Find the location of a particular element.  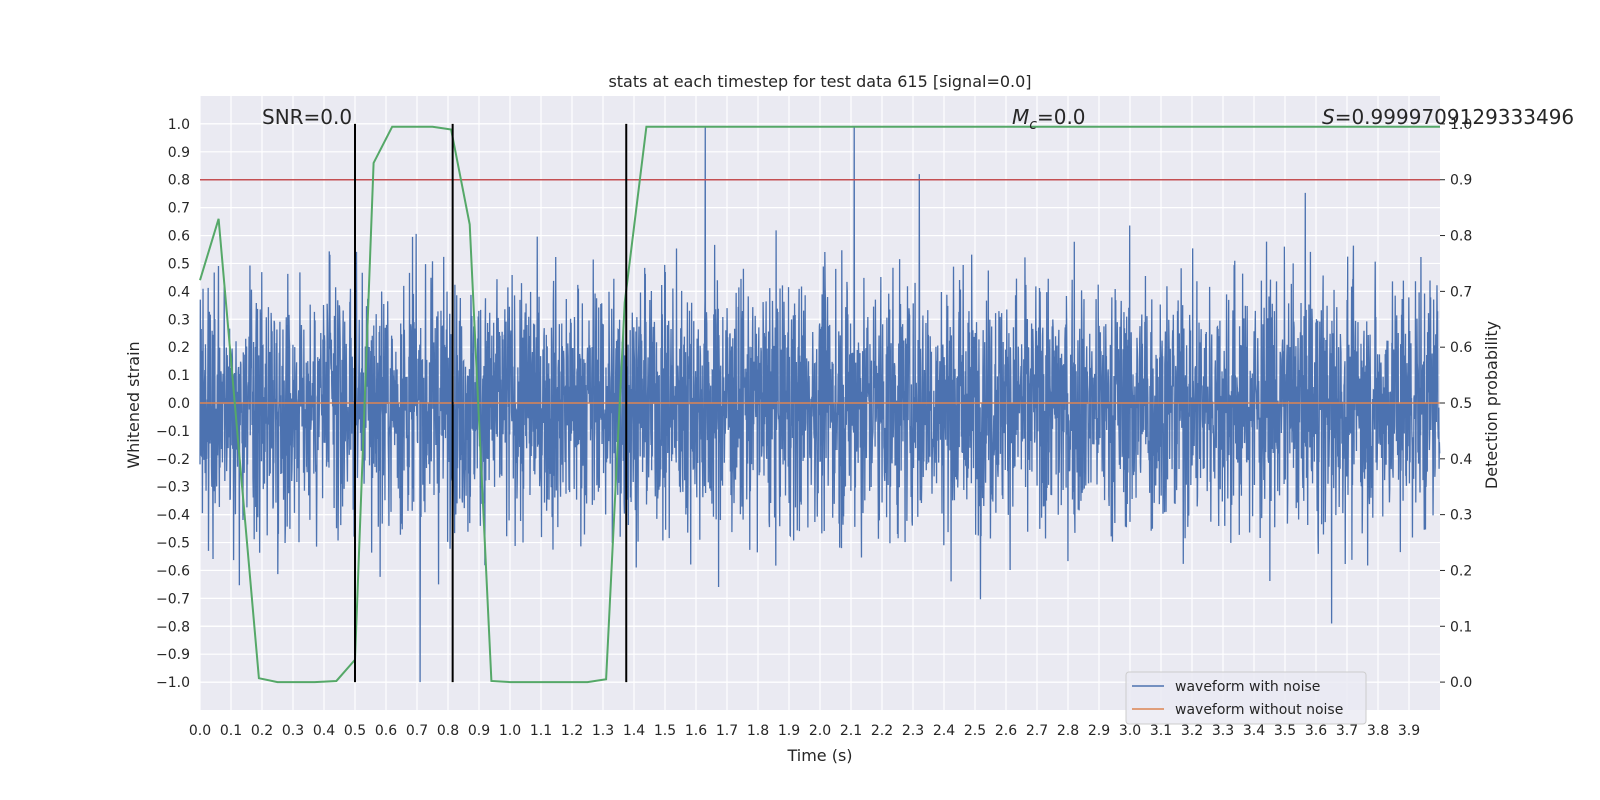

x-tick-label: 0.5 is located at coordinates (355, 731).